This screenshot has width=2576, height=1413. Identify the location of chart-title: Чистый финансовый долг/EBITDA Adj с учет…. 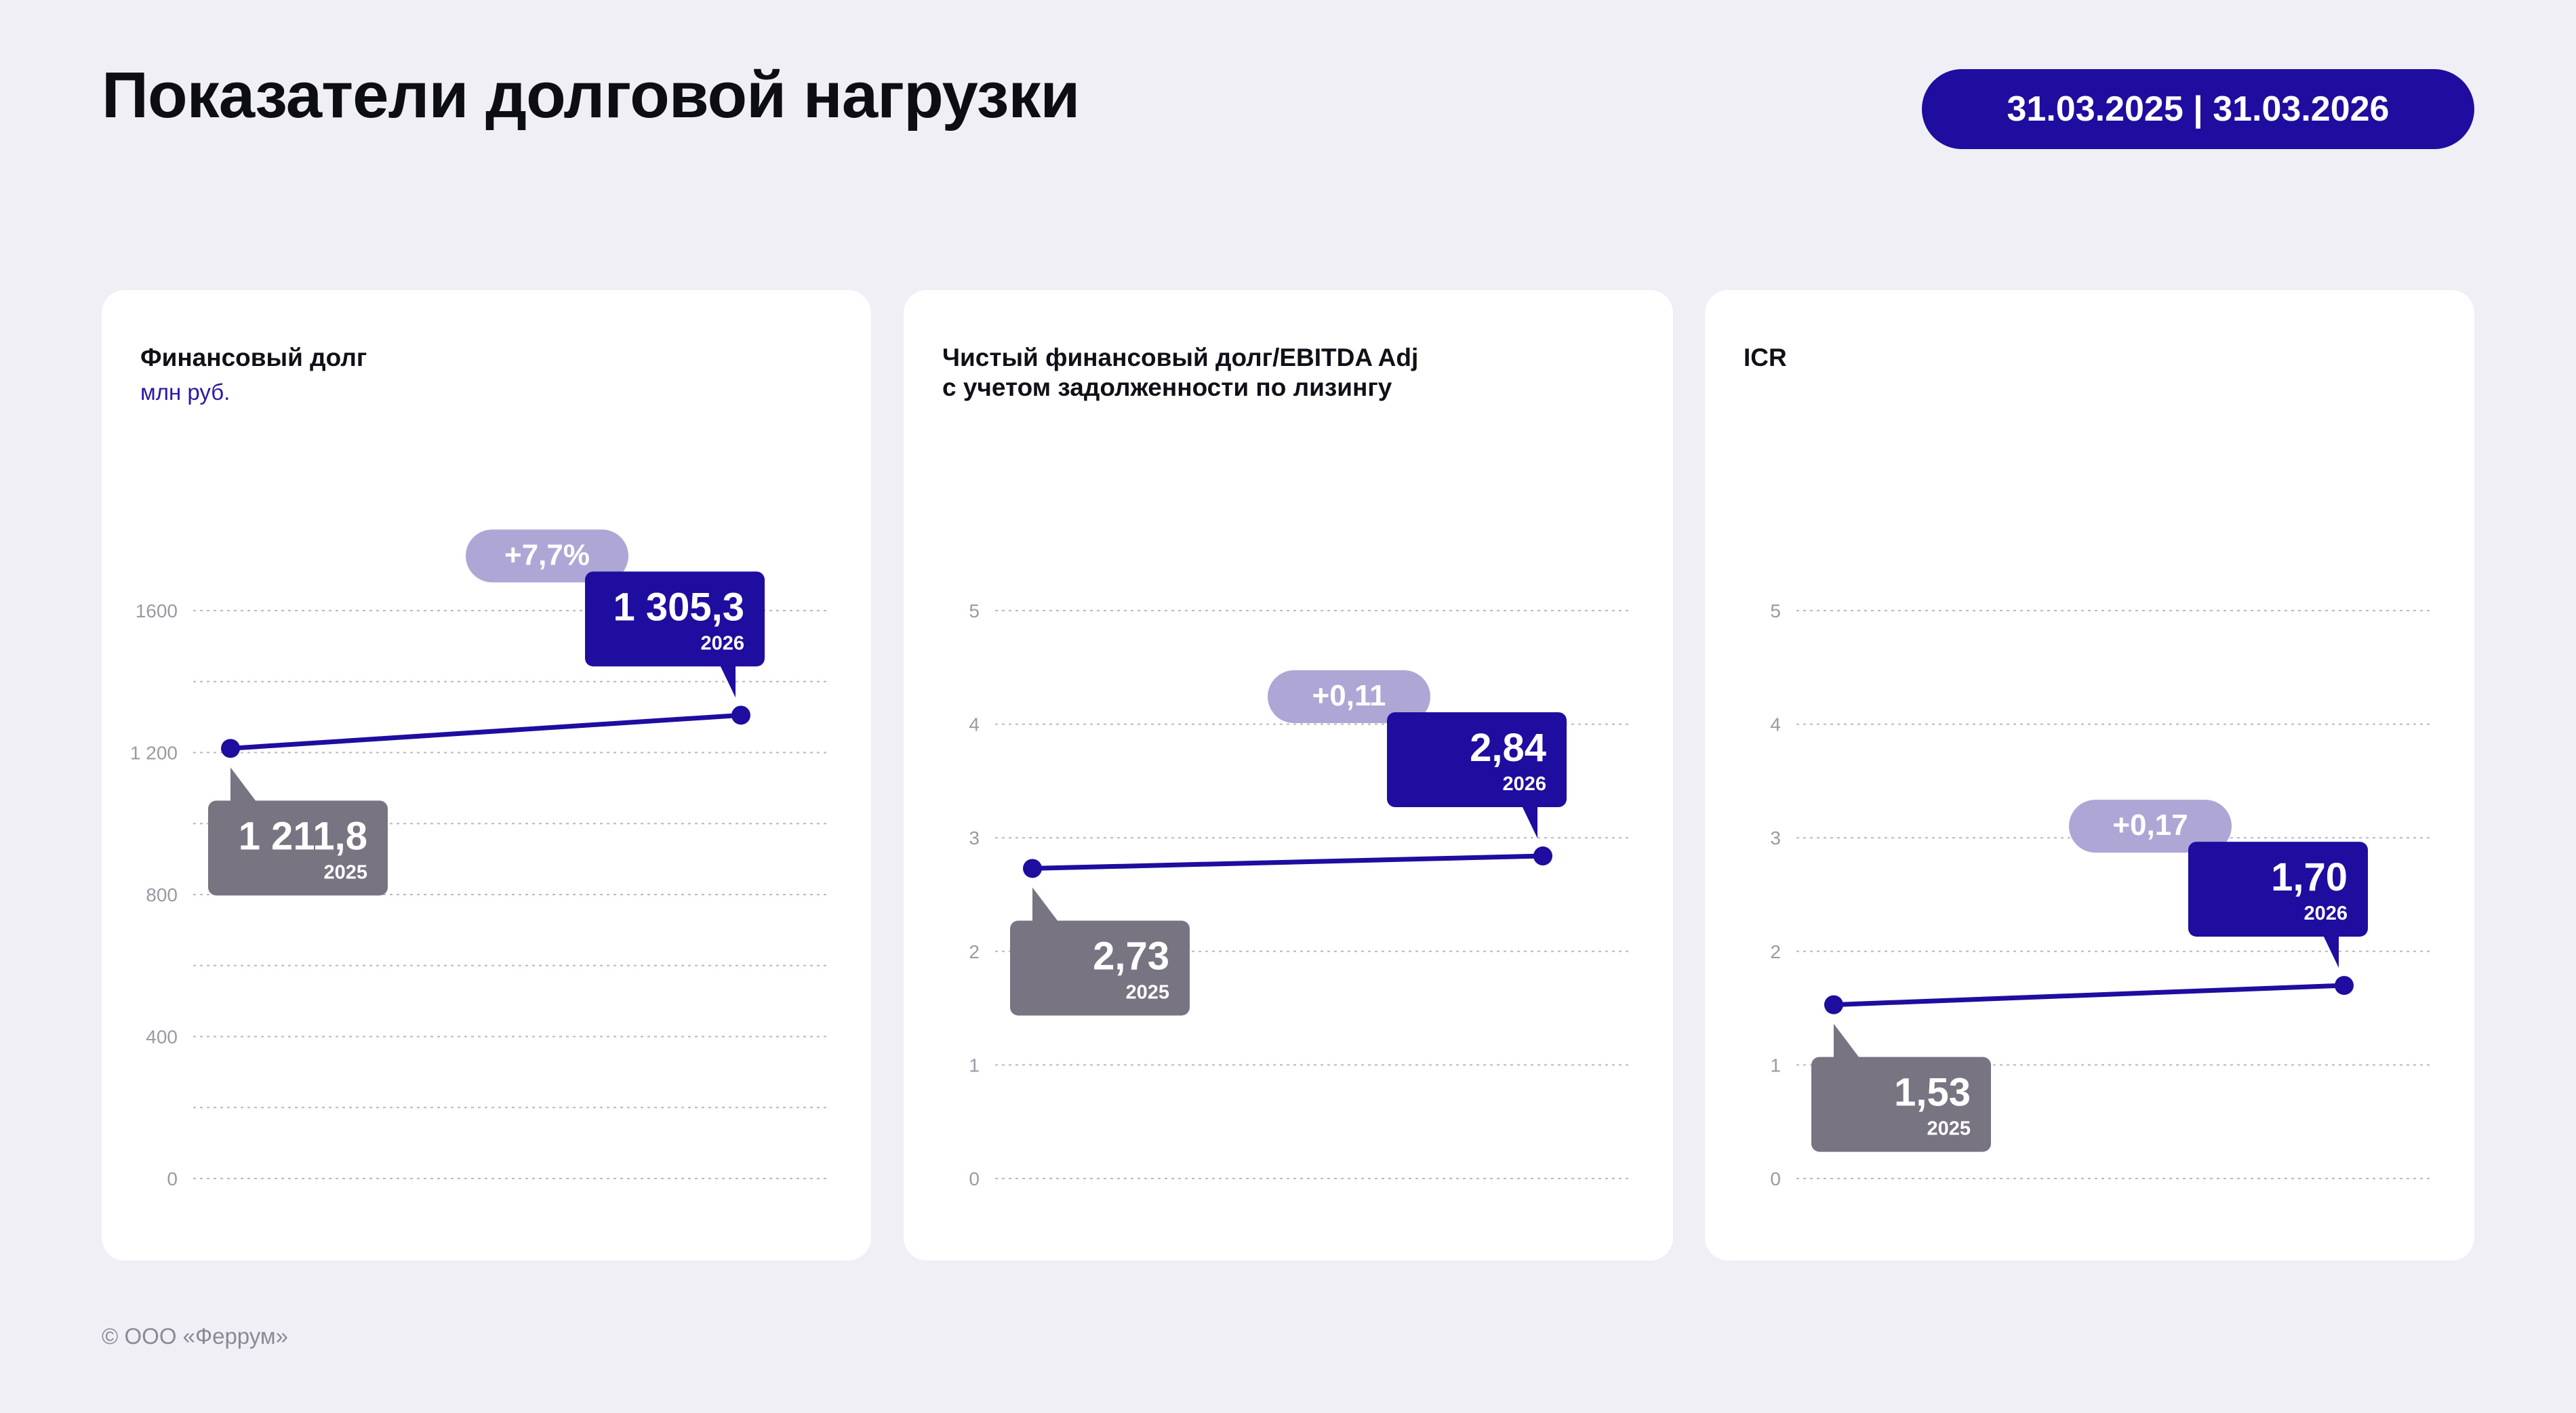
(1180, 372).